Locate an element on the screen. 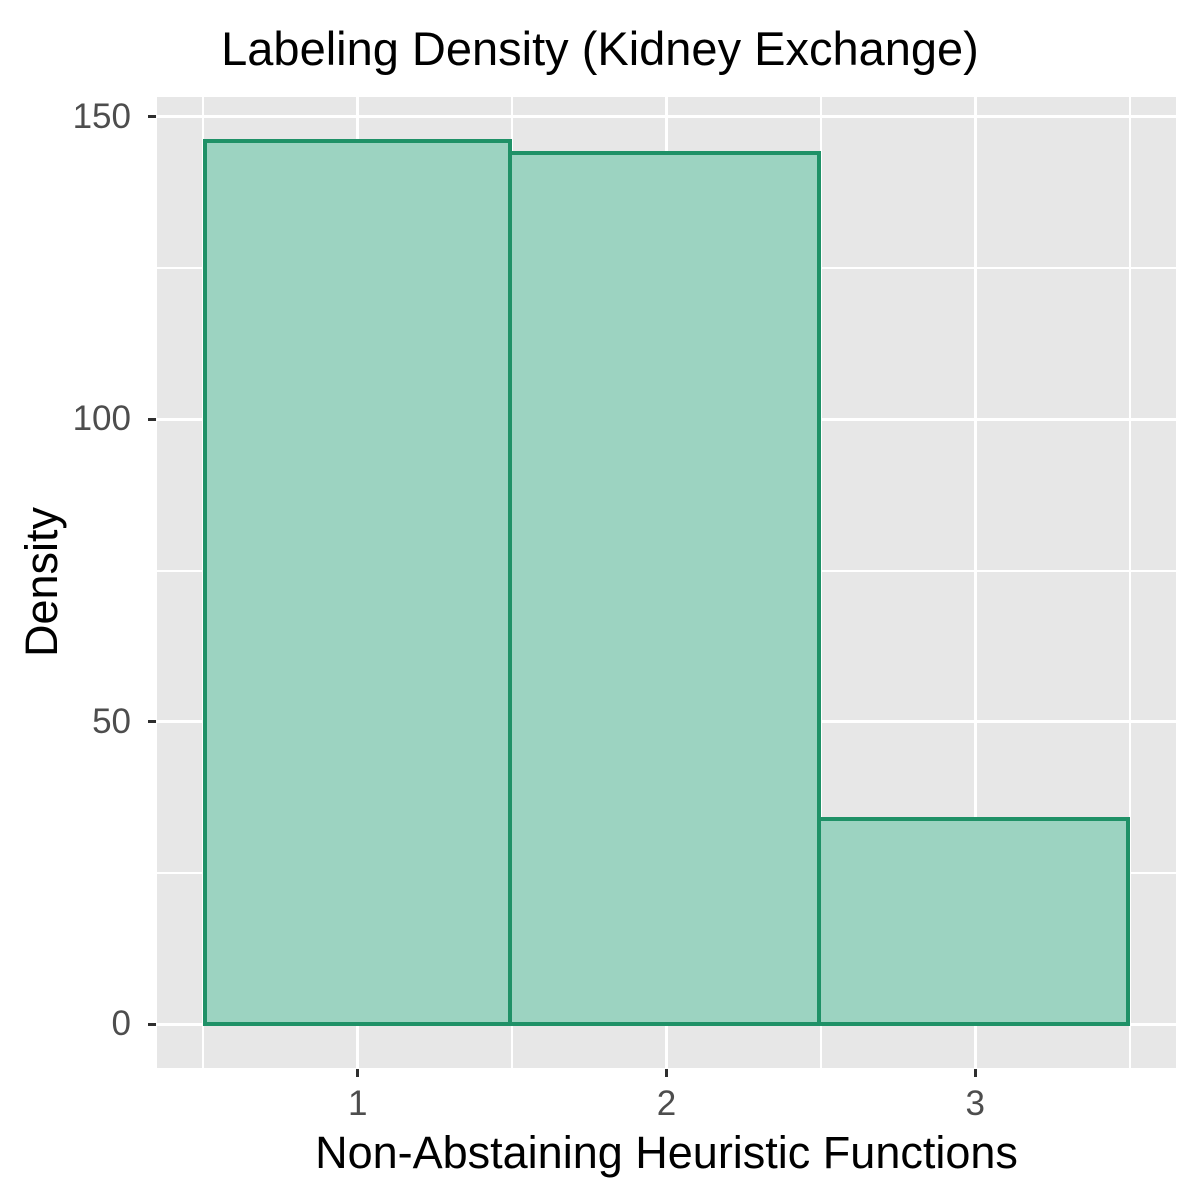  plot-title: Labeling Density (Kidney Exchange) is located at coordinates (600, 48).